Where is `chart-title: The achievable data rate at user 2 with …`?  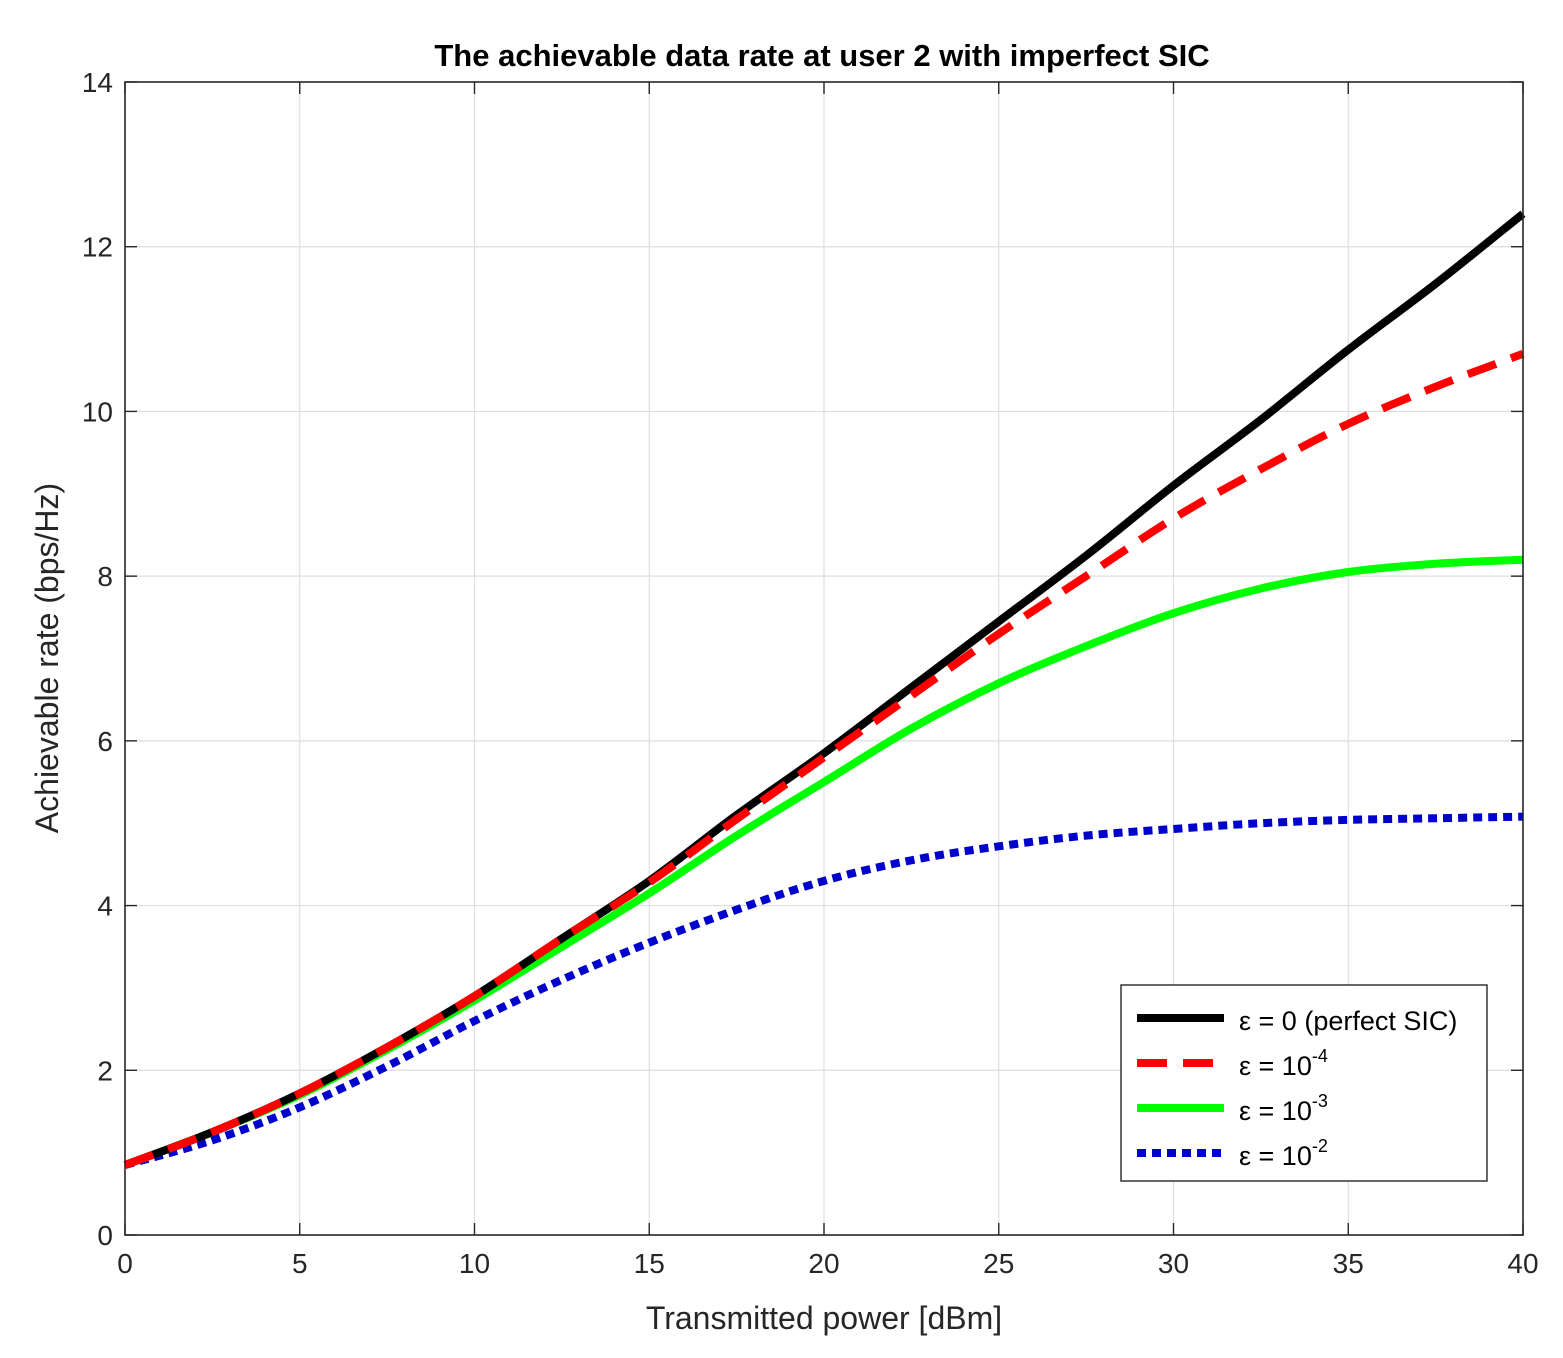 chart-title: The achievable data rate at user 2 with … is located at coordinates (821, 55).